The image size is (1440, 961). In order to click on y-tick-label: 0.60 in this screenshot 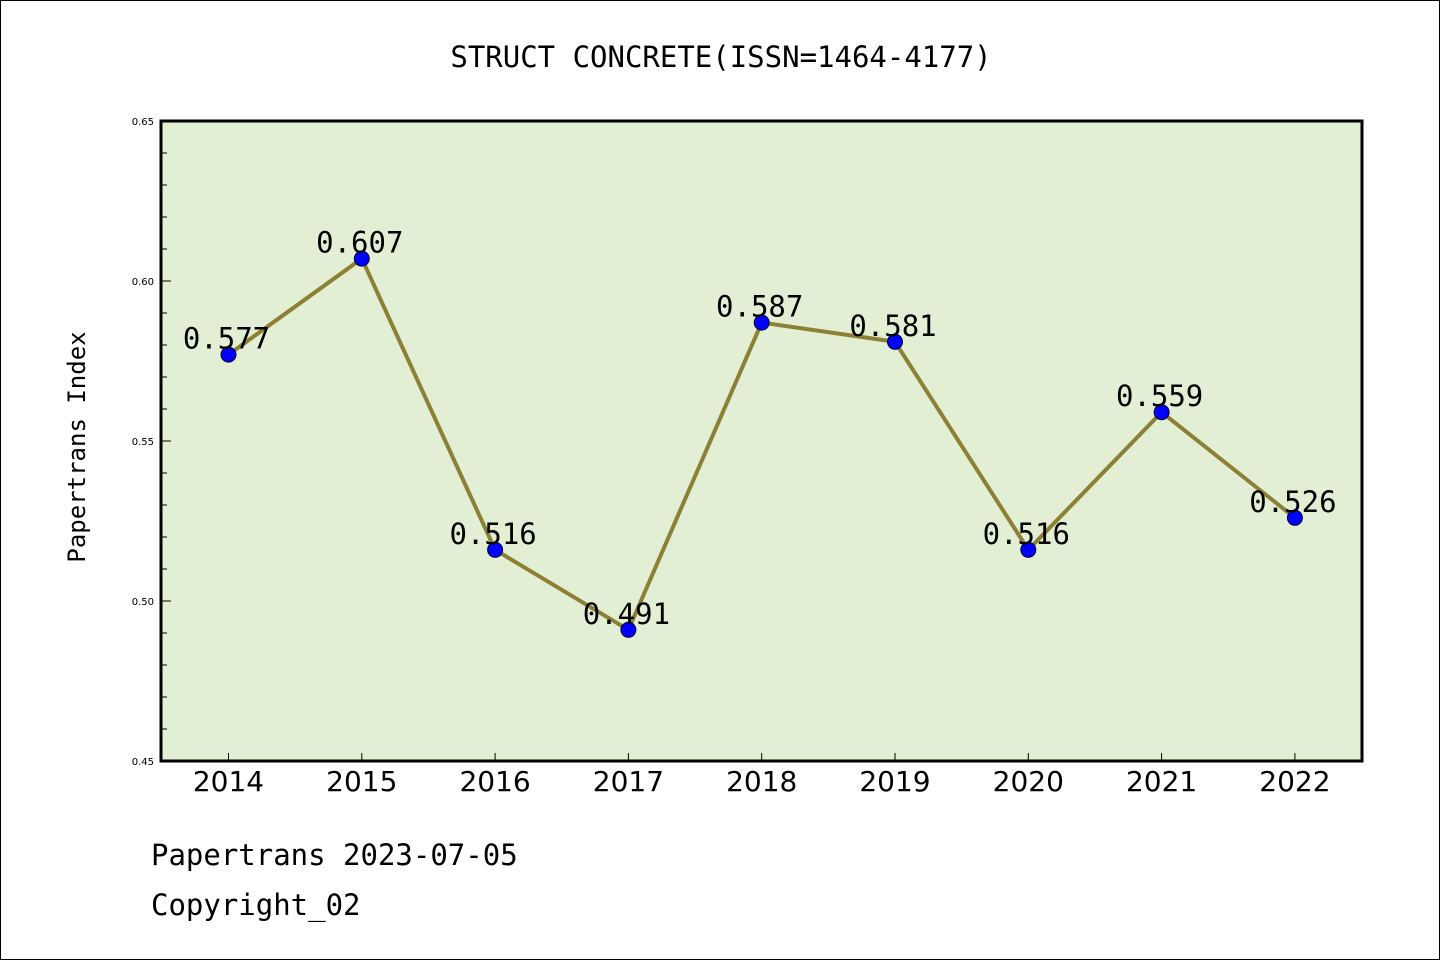, I will do `click(143, 282)`.